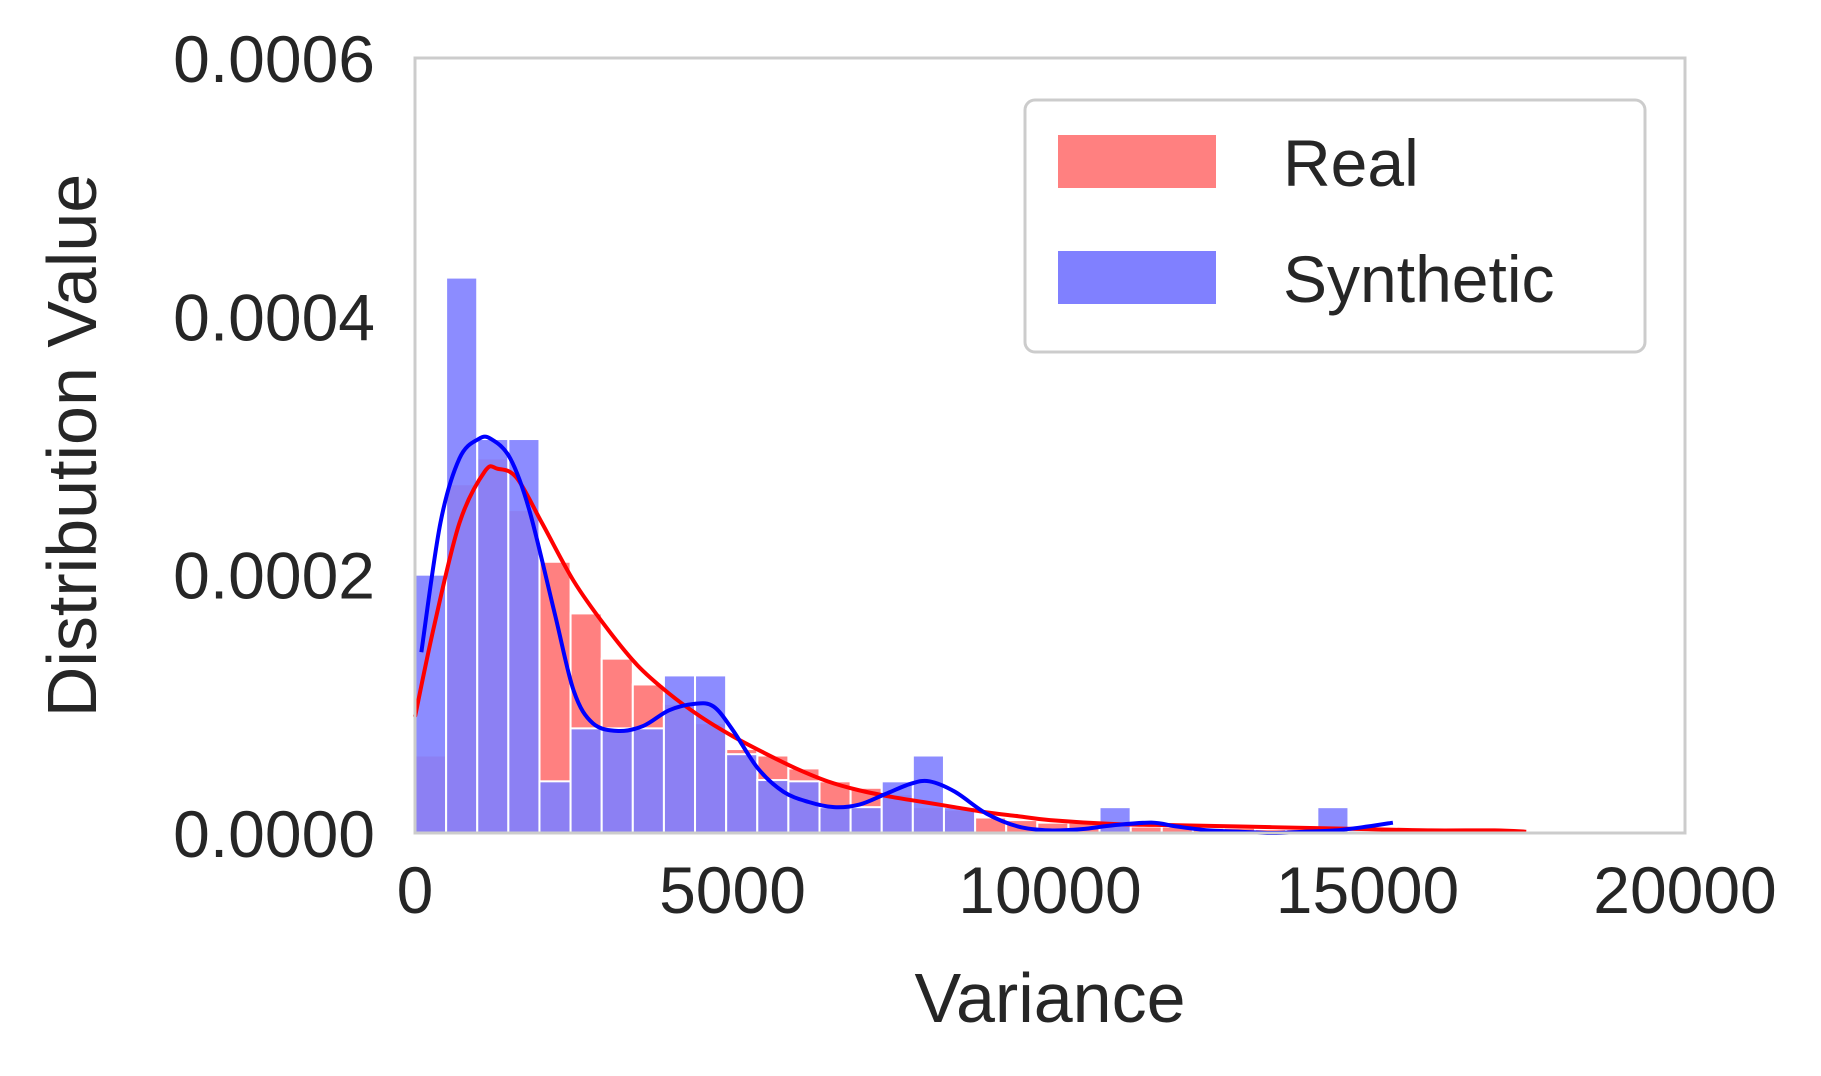 Image resolution: width=1821 pixels, height=1076 pixels. I want to click on x-tick-label: 0, so click(415, 890).